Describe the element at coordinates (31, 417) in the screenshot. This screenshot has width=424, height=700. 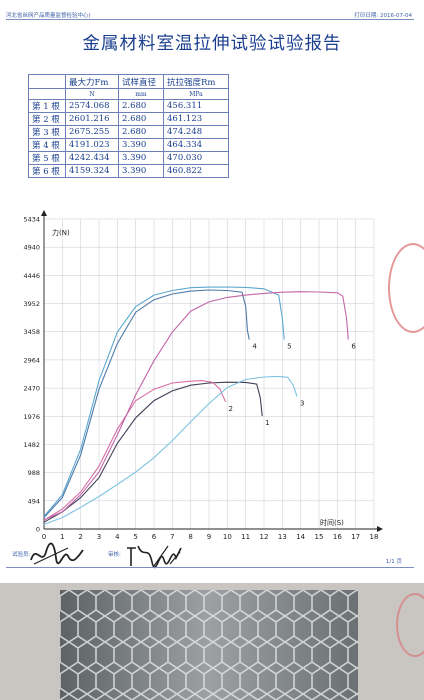
I see `y-tick-label: 1976` at that location.